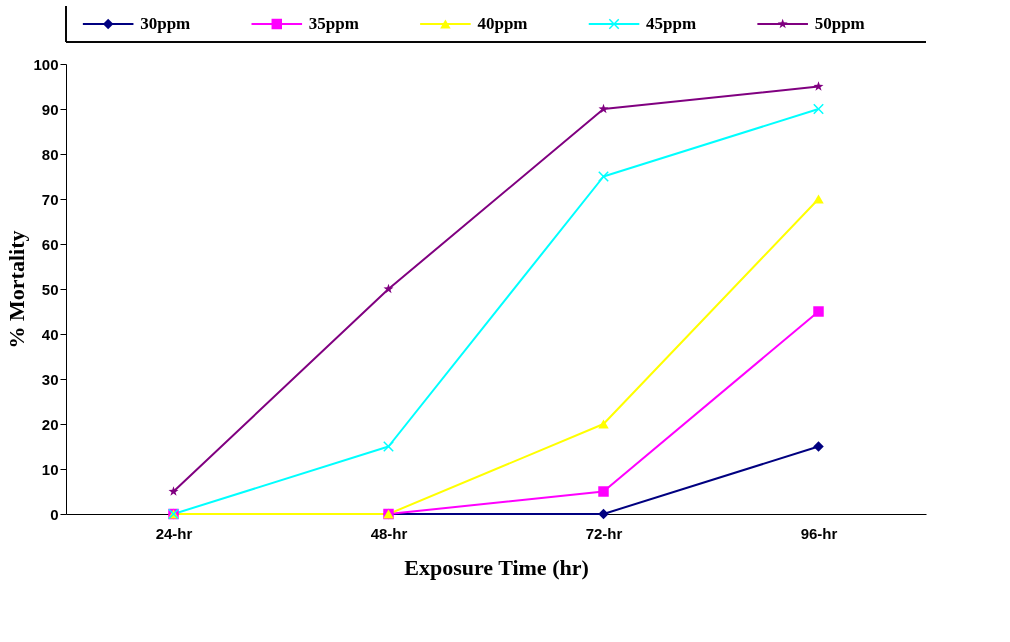 The width and height of the screenshot is (1010, 642). What do you see at coordinates (50, 289) in the screenshot?
I see `y-tick-label: 50` at bounding box center [50, 289].